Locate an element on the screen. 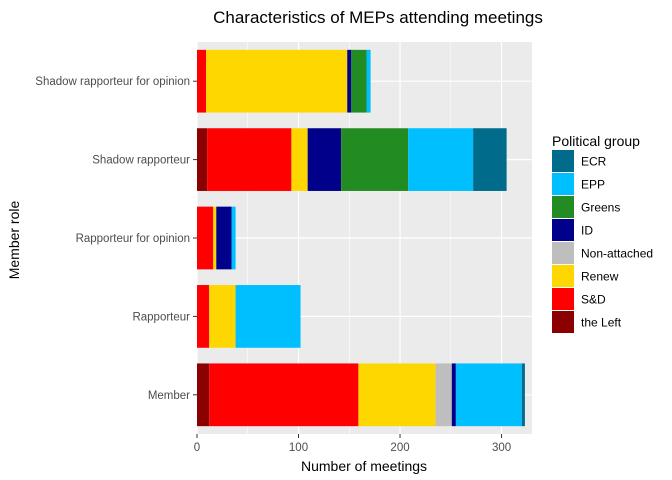 This screenshot has height=480, width=672. legend-label-ecr: ECR is located at coordinates (594, 162).